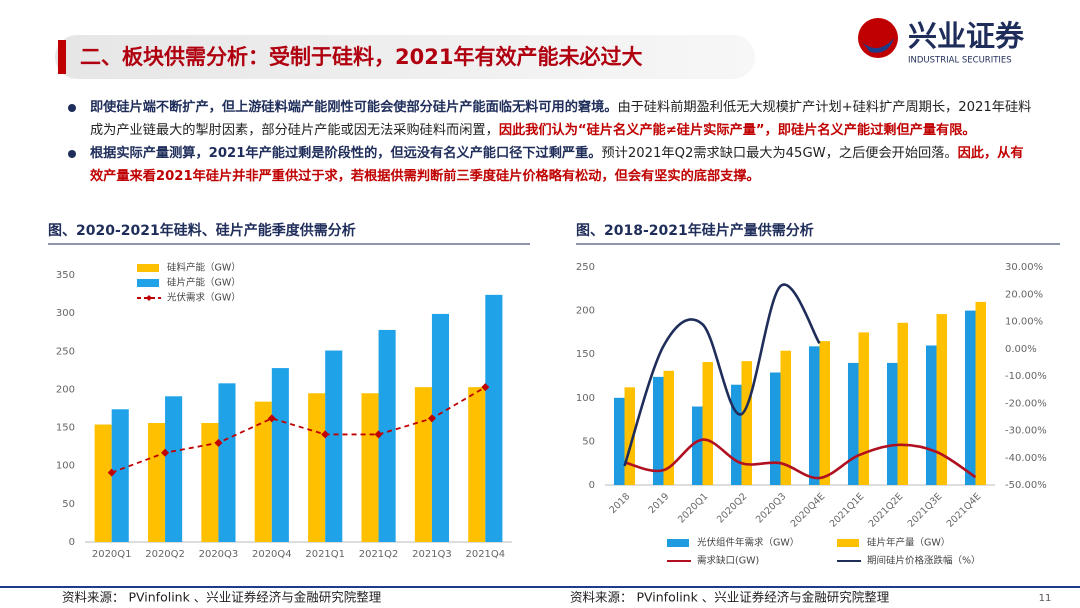 Image resolution: width=1080 pixels, height=608 pixels. Describe the element at coordinates (272, 554) in the screenshot. I see `x-tick-label: 2020Q4` at that location.